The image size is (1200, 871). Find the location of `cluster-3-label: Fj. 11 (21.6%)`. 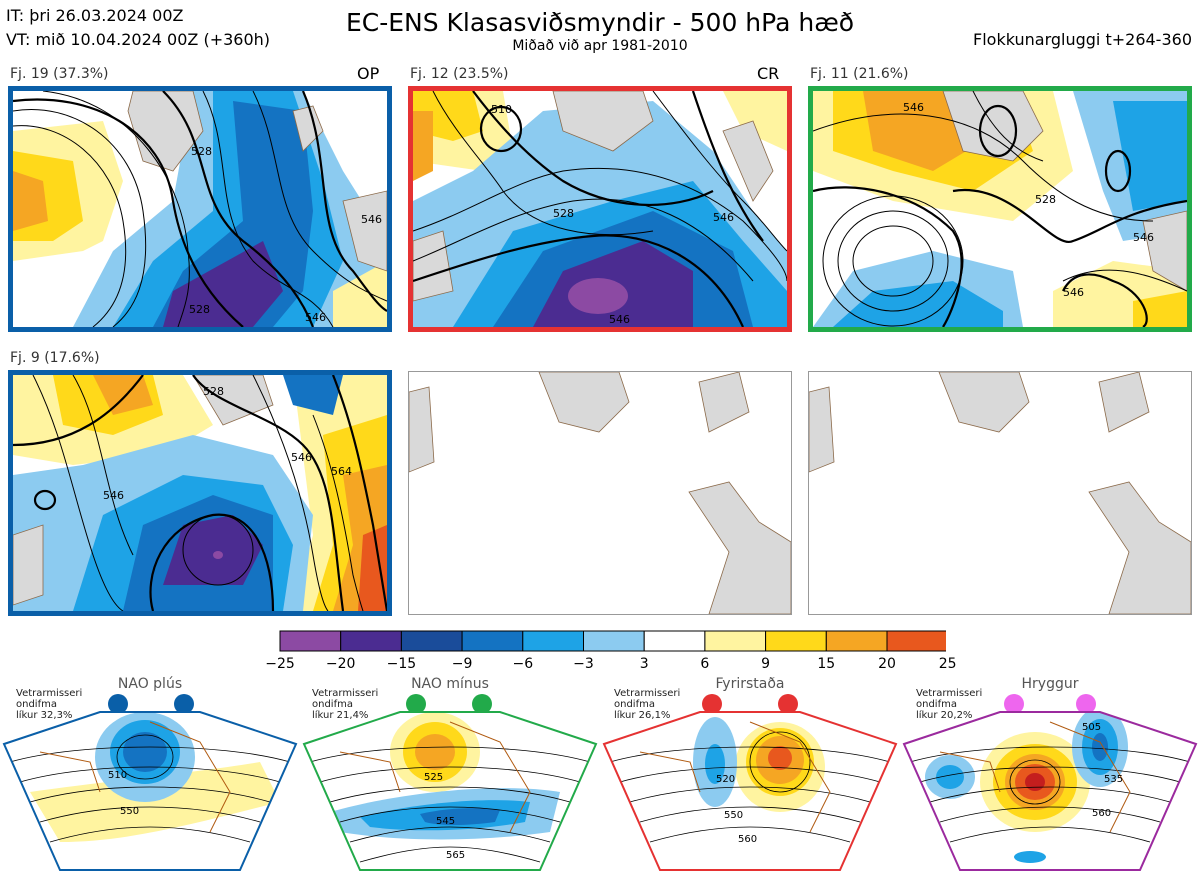

cluster-3-label: Fj. 11 (21.6%) is located at coordinates (859, 74).